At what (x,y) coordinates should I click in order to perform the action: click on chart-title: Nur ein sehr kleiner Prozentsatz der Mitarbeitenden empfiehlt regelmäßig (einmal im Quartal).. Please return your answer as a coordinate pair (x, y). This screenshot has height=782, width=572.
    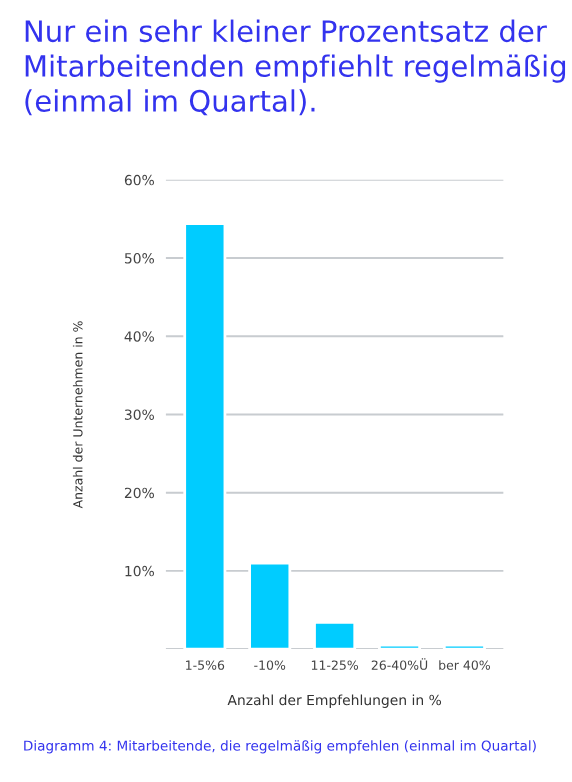
    Looking at the image, I should click on (295, 67).